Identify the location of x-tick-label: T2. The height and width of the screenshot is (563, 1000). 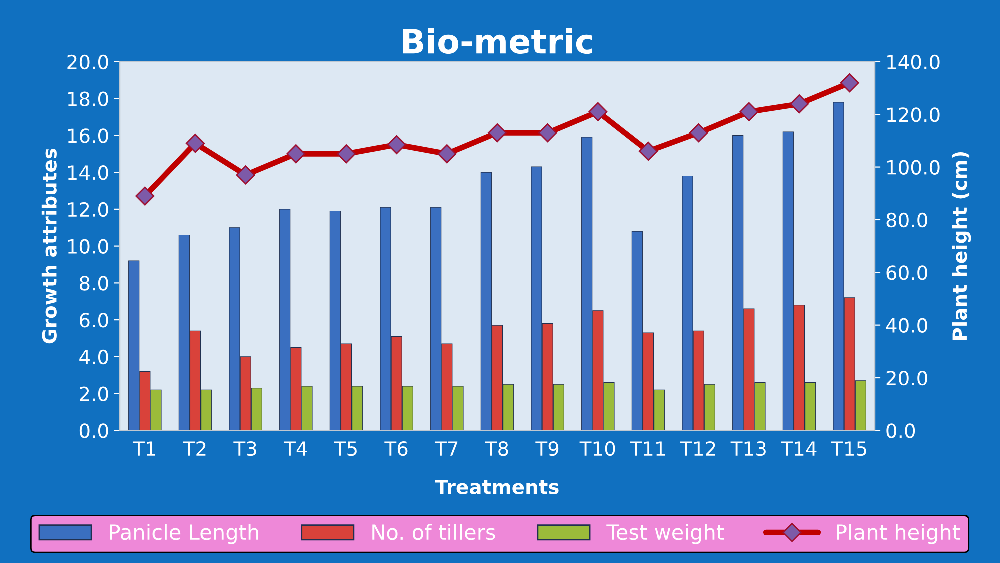
(194, 448).